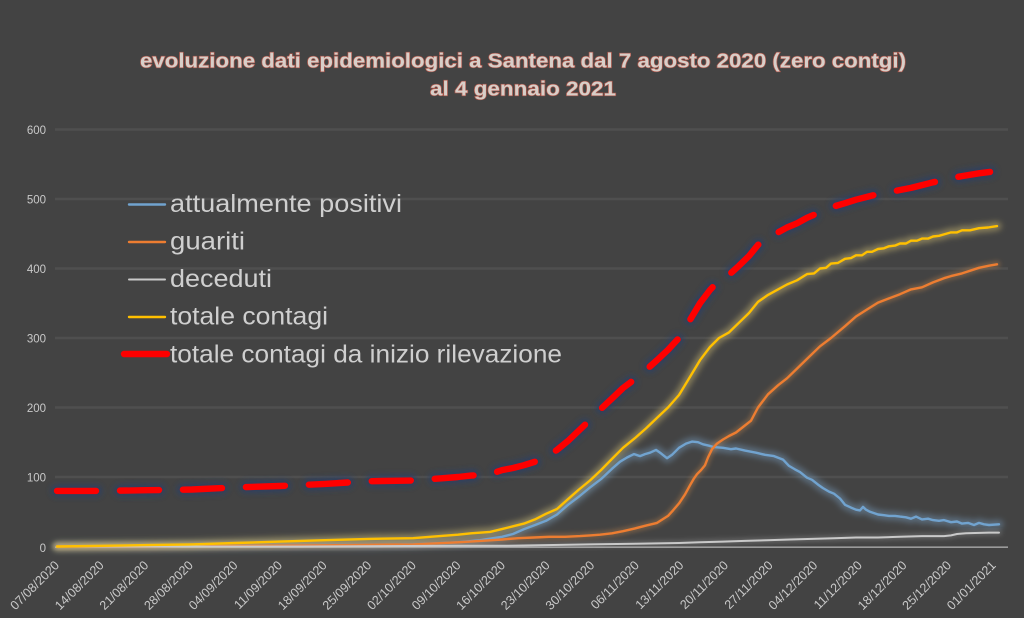 The width and height of the screenshot is (1024, 618). Describe the element at coordinates (36, 340) in the screenshot. I see `svg-text: 300` at that location.